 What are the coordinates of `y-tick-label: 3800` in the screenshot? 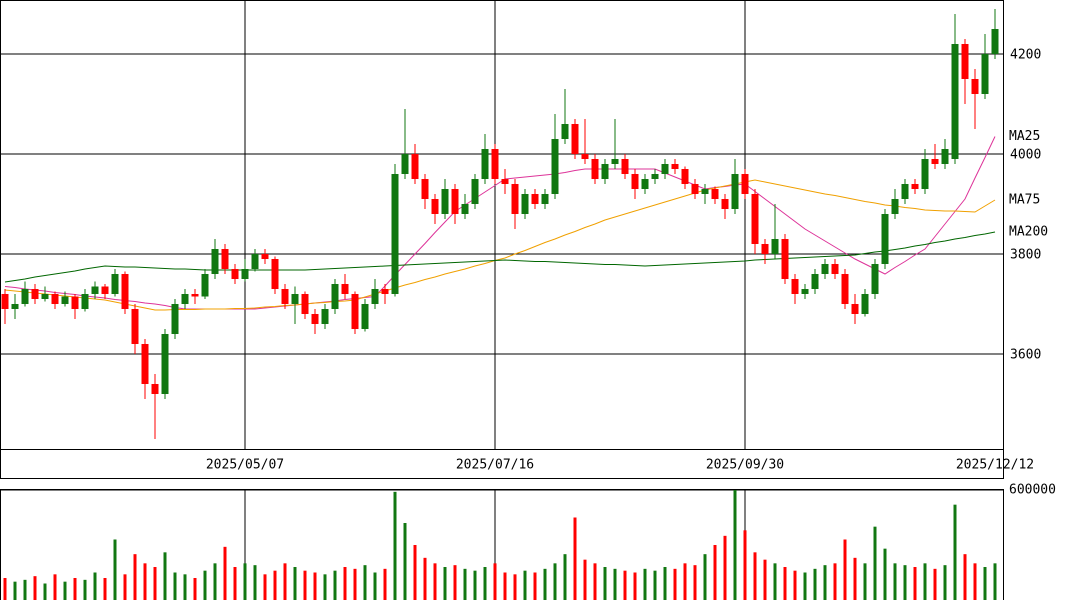 It's located at (1025, 255).